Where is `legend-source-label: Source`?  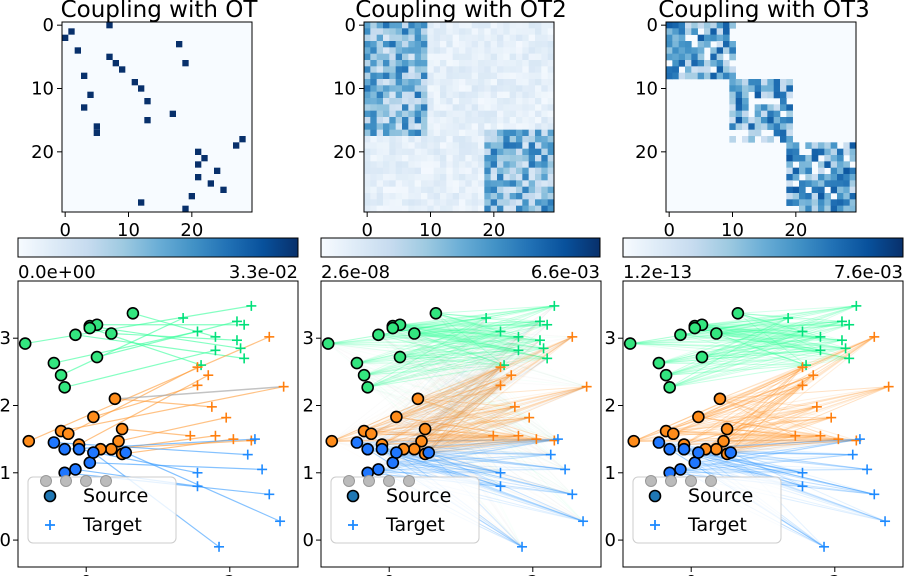 legend-source-label: Source is located at coordinates (720, 496).